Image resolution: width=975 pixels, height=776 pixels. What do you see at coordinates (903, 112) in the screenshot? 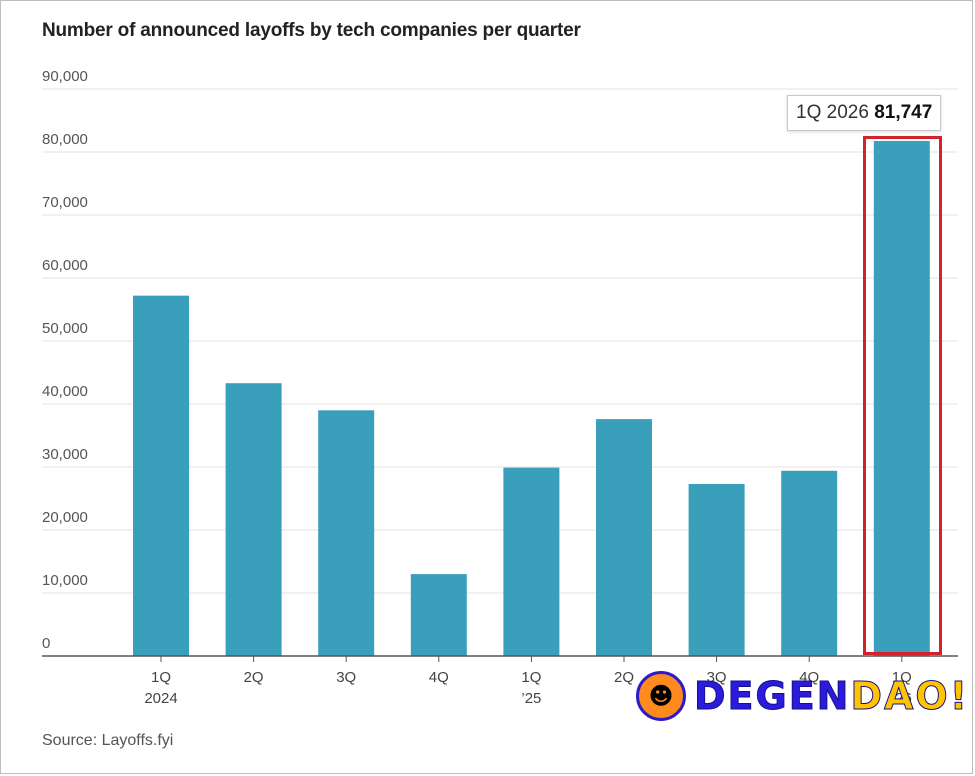
I see `tooltip-value: 81,747` at bounding box center [903, 112].